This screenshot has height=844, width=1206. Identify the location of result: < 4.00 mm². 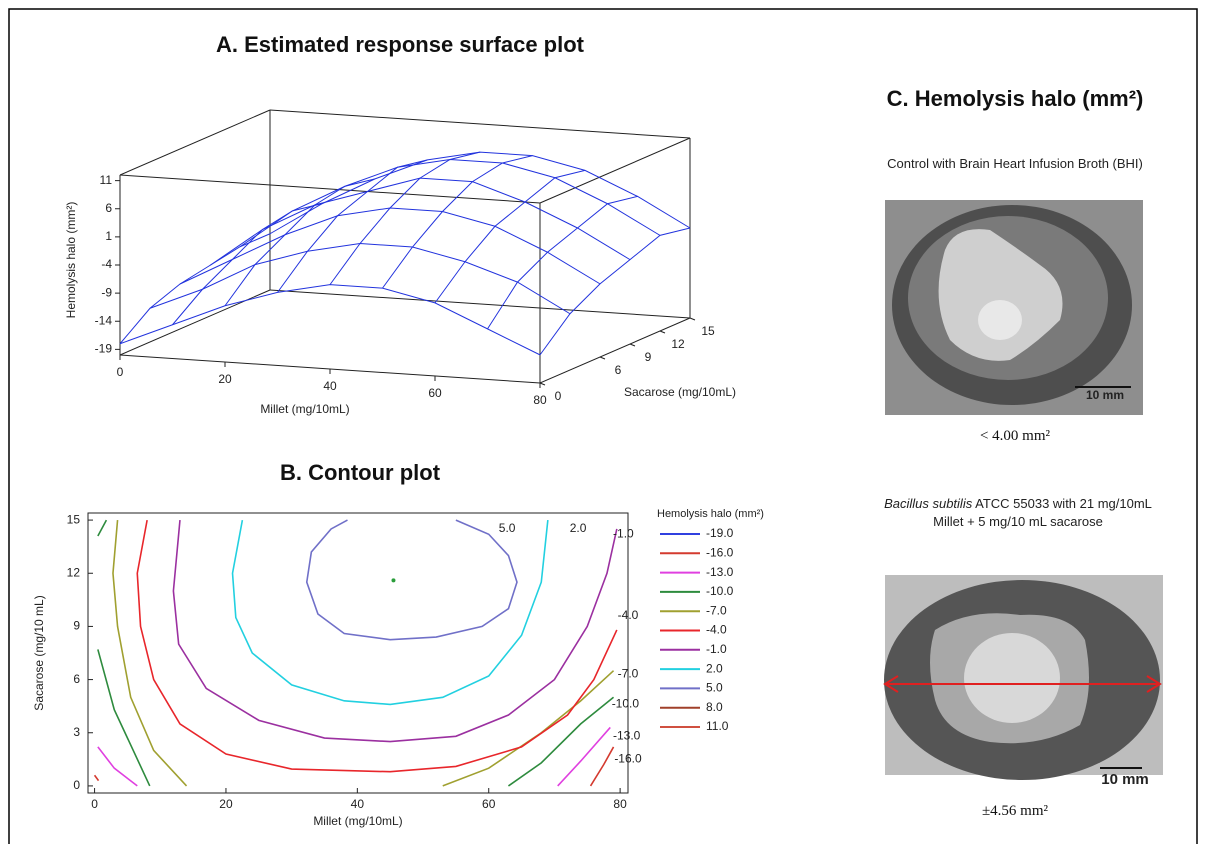
(1015, 436).